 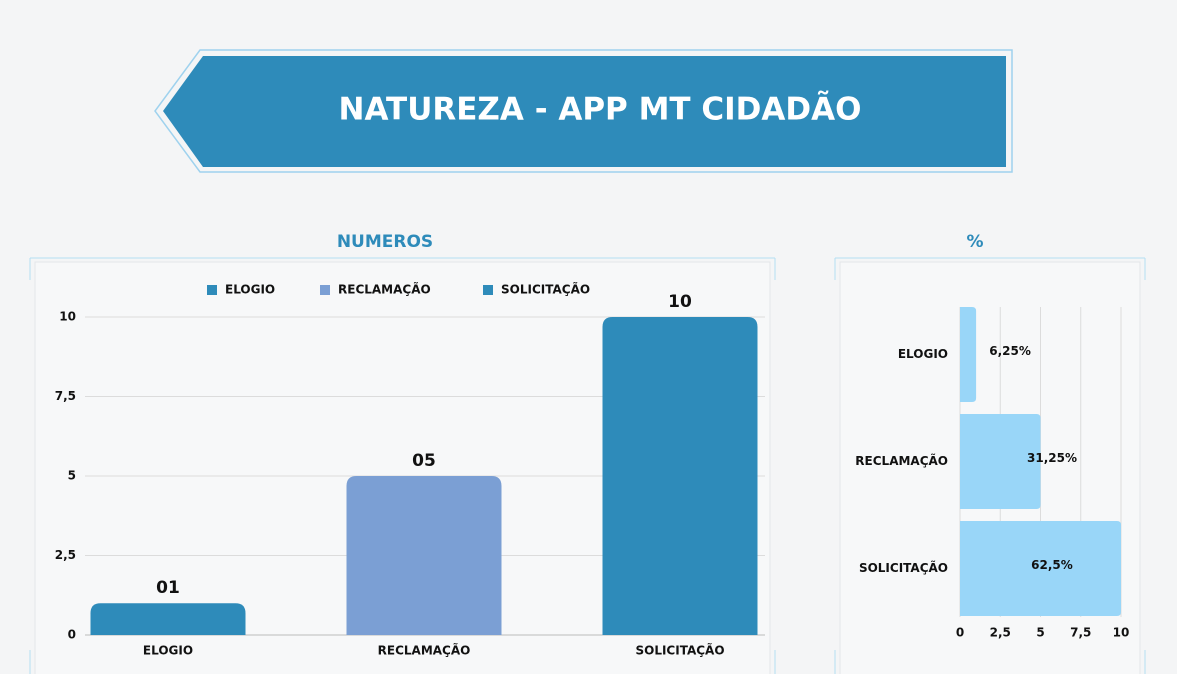 What do you see at coordinates (923, 354) in the screenshot?
I see `y-tick-label: ELOGIO` at bounding box center [923, 354].